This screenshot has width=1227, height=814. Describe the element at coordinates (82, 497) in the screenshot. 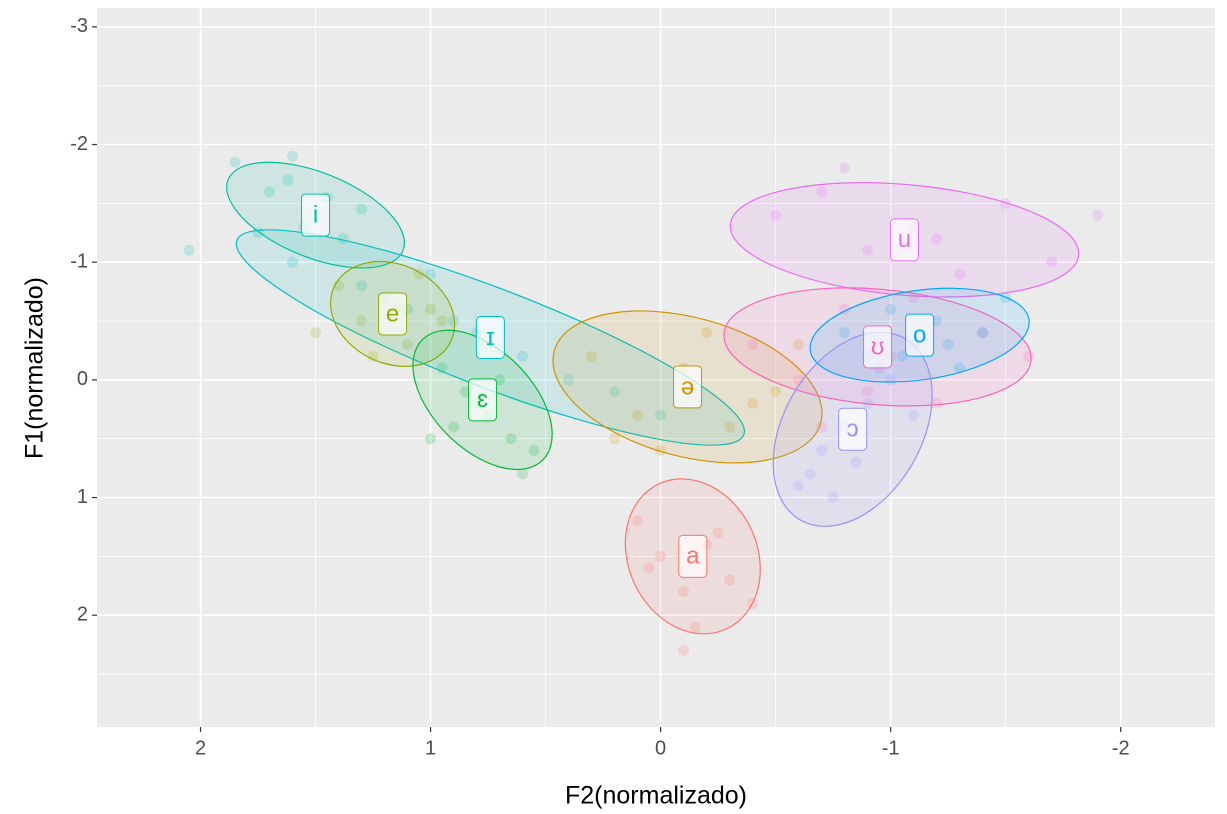

I see `y-tick-label: 1` at that location.